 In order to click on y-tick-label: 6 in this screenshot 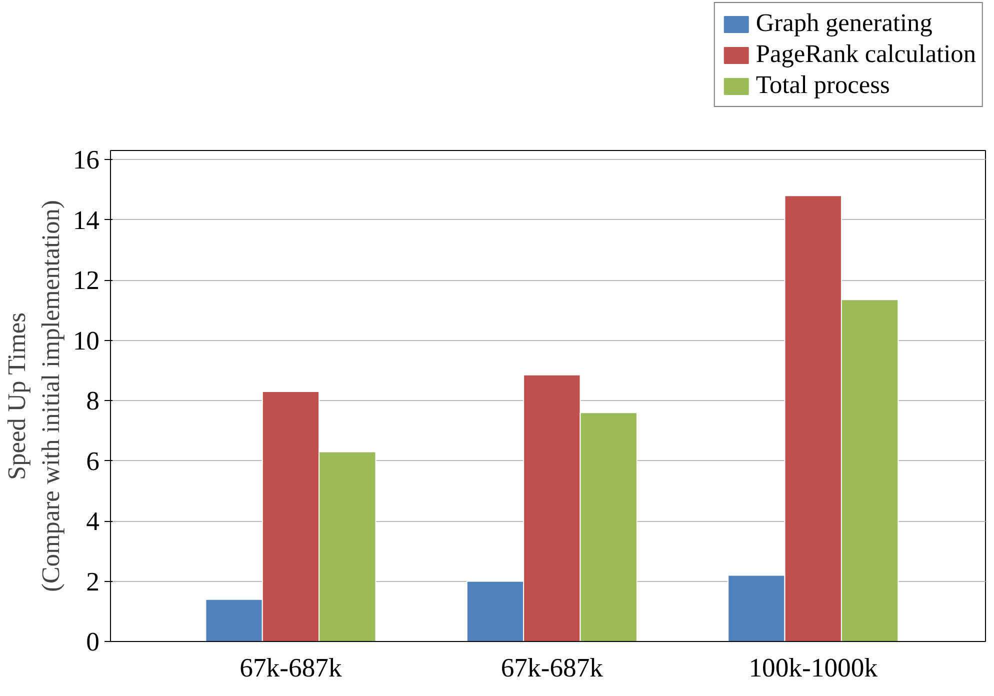, I will do `click(93, 461)`.